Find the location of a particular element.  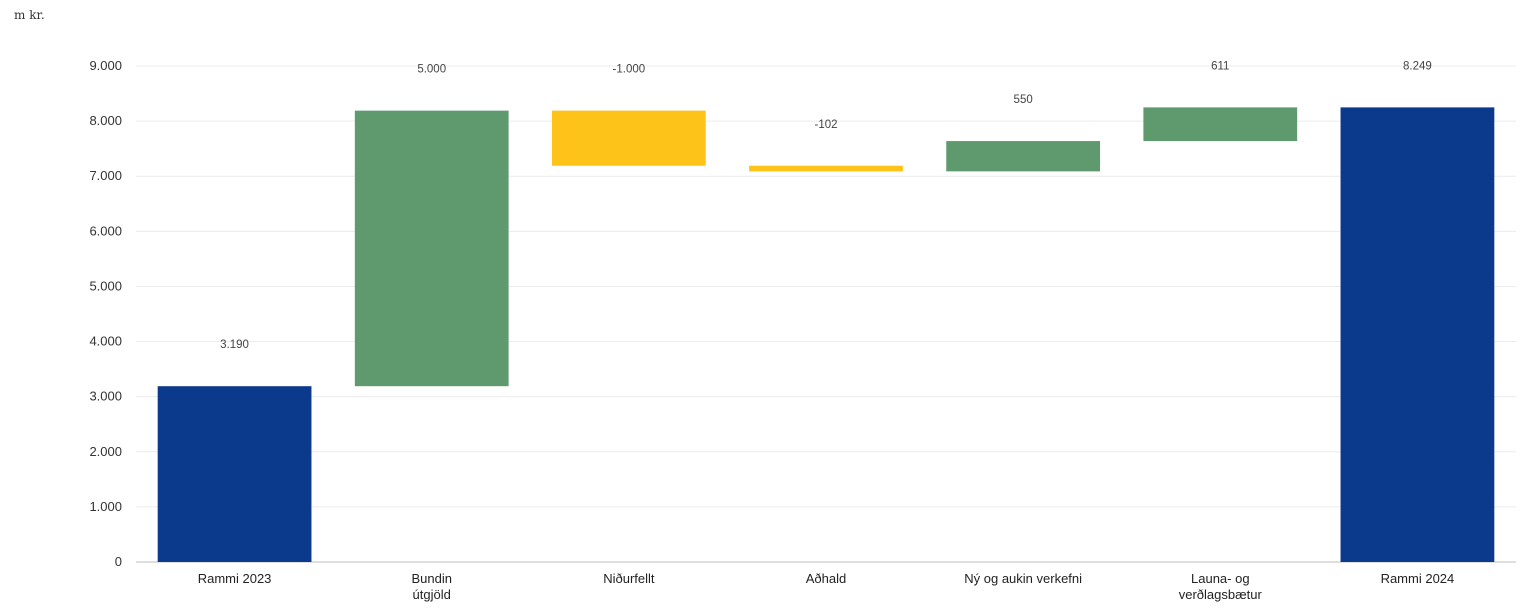

y-tick-label: 6.000 is located at coordinates (105, 230).